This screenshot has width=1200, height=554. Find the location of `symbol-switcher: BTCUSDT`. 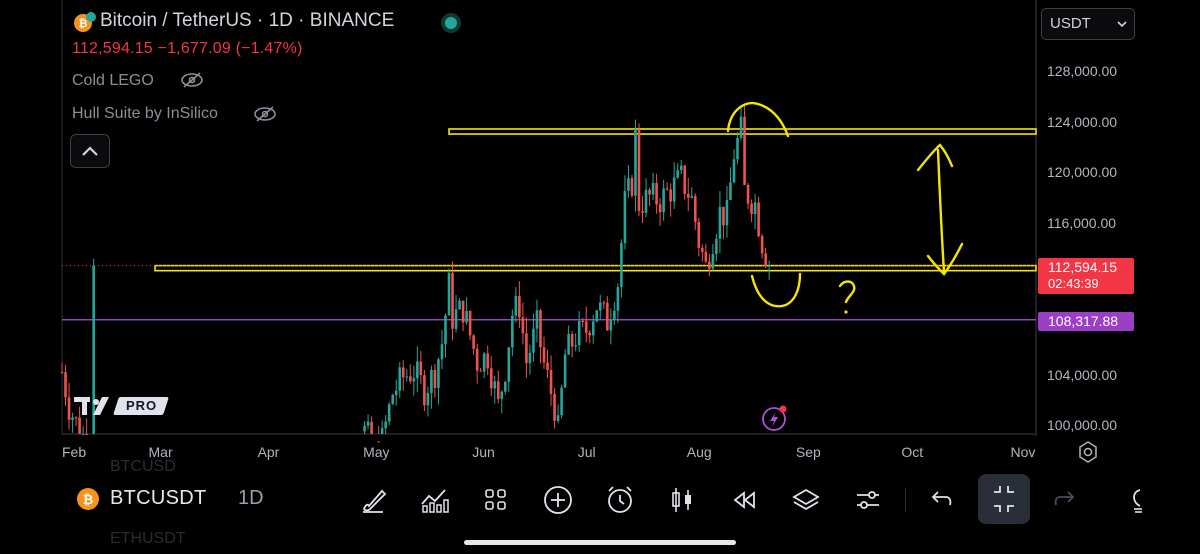

symbol-switcher: BTCUSDT is located at coordinates (158, 498).